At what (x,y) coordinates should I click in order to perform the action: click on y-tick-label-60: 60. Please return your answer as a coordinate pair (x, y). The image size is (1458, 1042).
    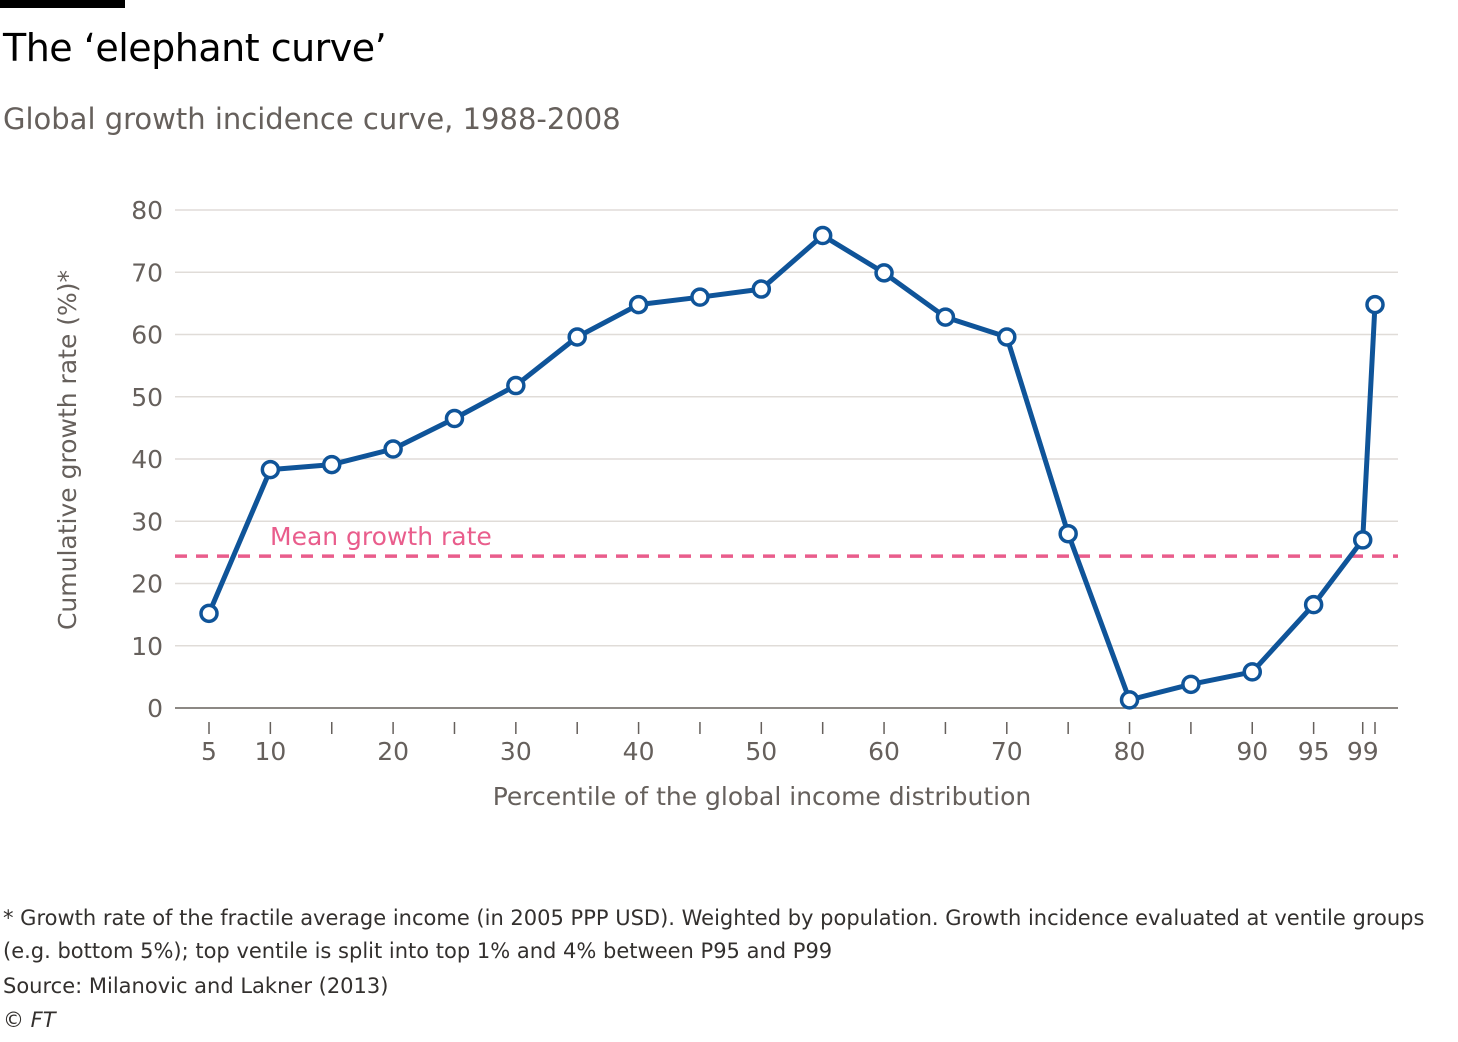
    Looking at the image, I should click on (147, 335).